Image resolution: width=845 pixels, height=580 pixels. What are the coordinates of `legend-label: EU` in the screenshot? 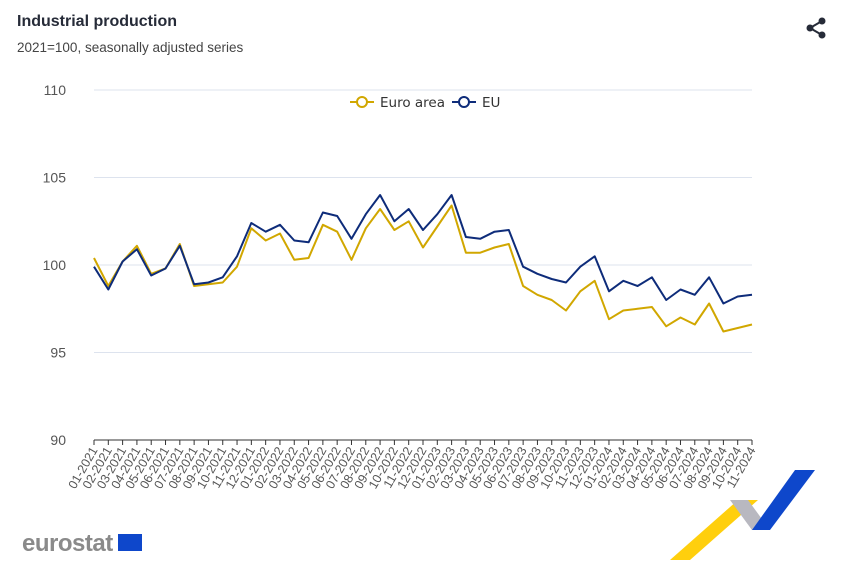 It's located at (491, 103).